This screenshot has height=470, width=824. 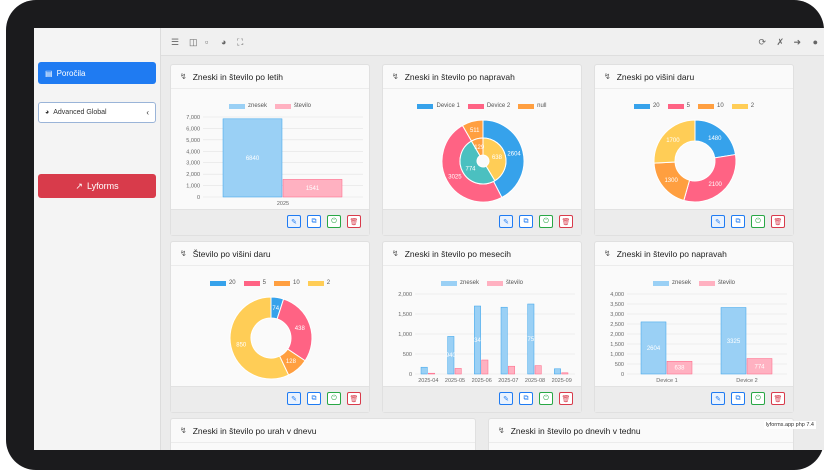 What do you see at coordinates (459, 76) in the screenshot?
I see `card-title: Zneski in število po napravah` at bounding box center [459, 76].